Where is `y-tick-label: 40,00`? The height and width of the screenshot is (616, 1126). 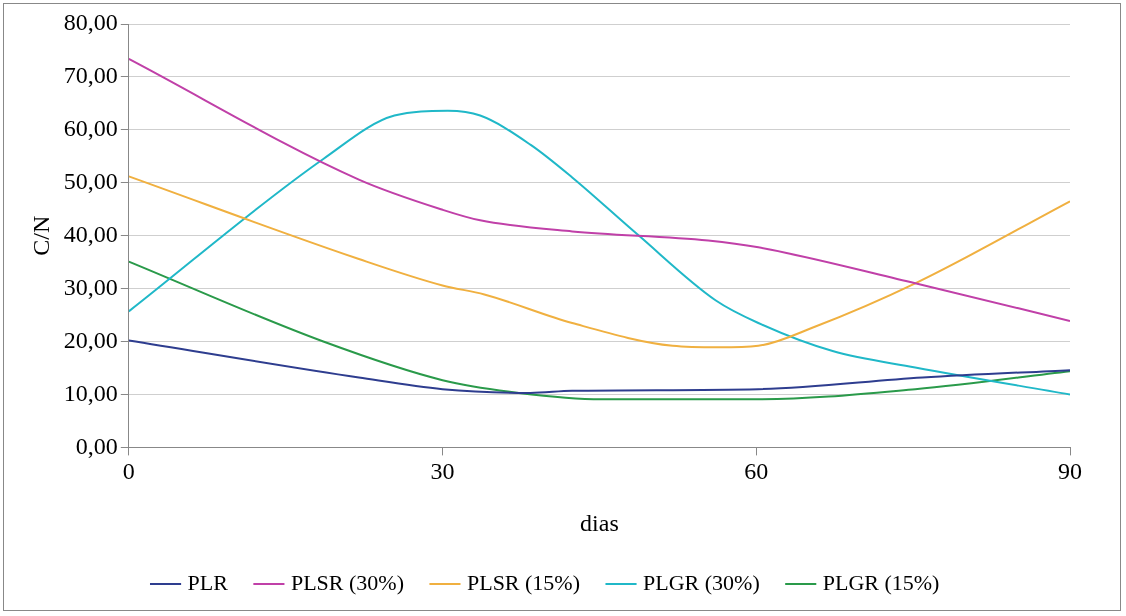
y-tick-label: 40,00 is located at coordinates (90, 234).